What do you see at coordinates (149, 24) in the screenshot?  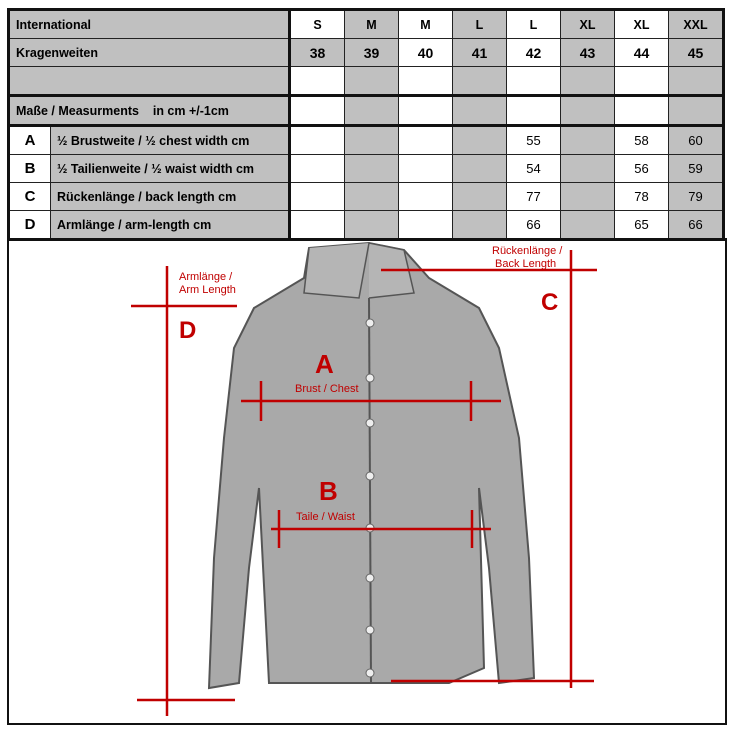 I see `international-label: International` at bounding box center [149, 24].